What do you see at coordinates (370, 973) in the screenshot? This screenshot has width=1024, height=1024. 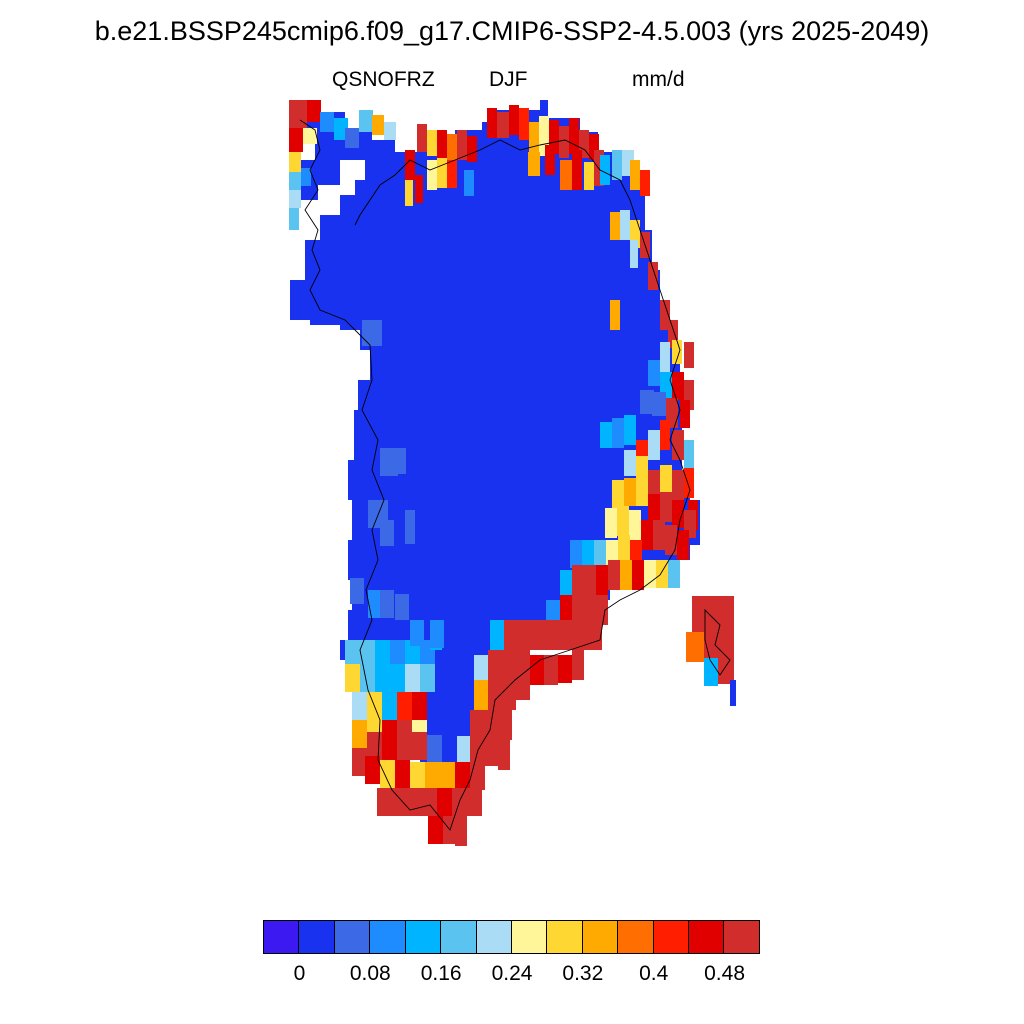 I see `colorbar-tick-label: 0.08` at bounding box center [370, 973].